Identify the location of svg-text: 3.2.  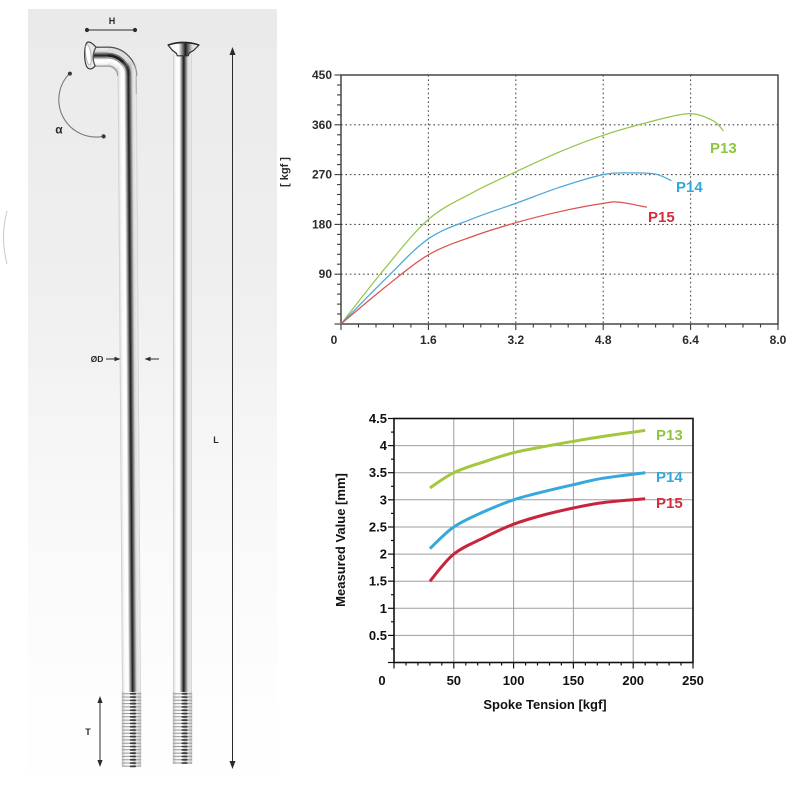
(515, 340).